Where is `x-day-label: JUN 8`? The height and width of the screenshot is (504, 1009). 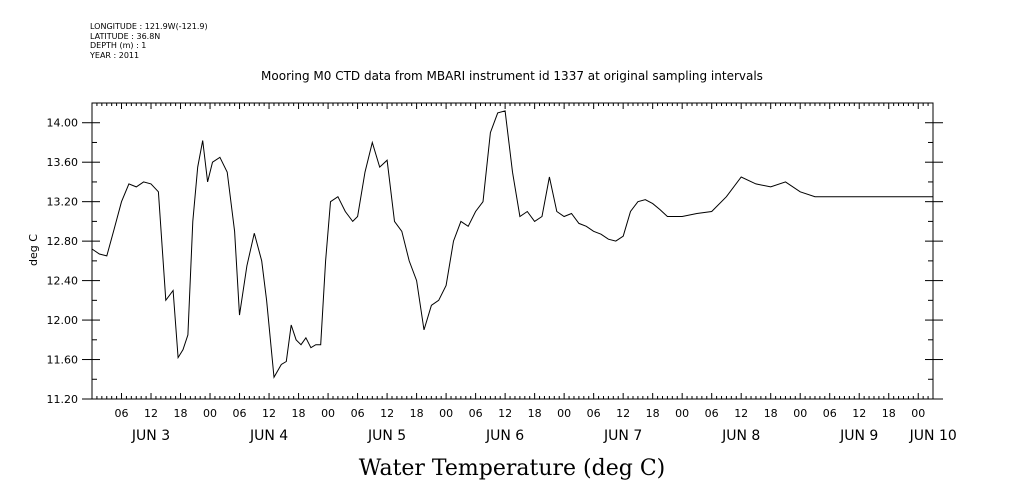 x-day-label: JUN 8 is located at coordinates (740, 436).